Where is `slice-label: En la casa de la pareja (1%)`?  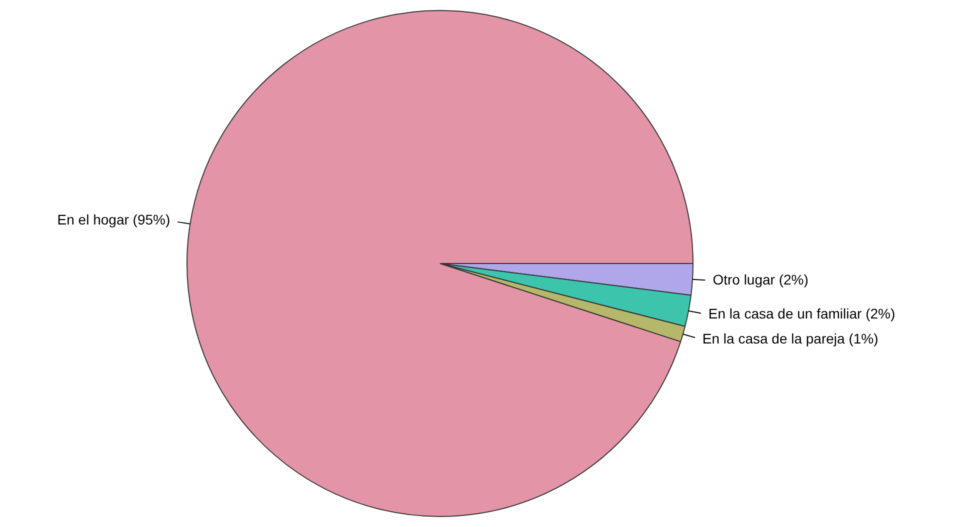 slice-label: En la casa de la pareja (1%) is located at coordinates (790, 338).